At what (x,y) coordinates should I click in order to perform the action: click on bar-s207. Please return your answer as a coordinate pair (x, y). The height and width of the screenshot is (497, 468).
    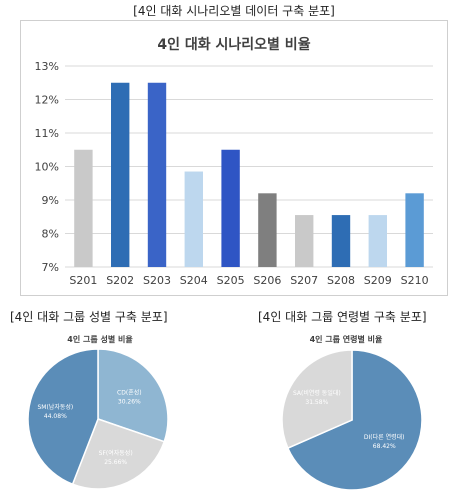
    Looking at the image, I should click on (304, 241).